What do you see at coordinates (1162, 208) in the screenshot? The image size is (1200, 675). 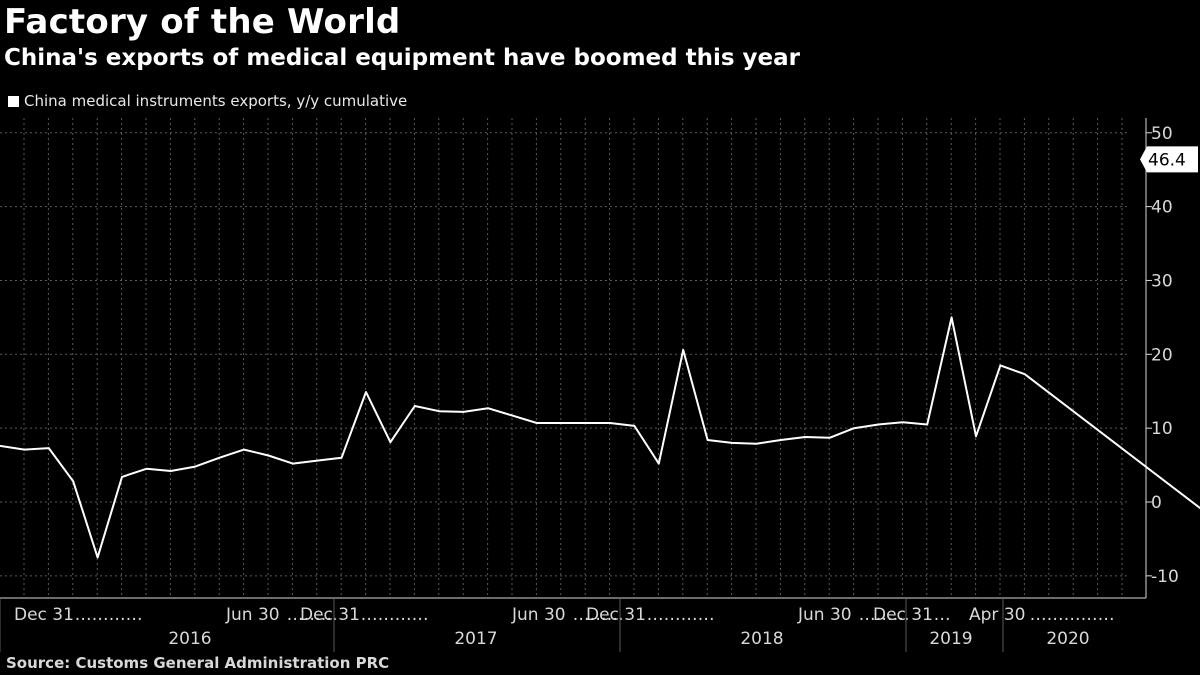 I see `y-tick-label: 40` at bounding box center [1162, 208].